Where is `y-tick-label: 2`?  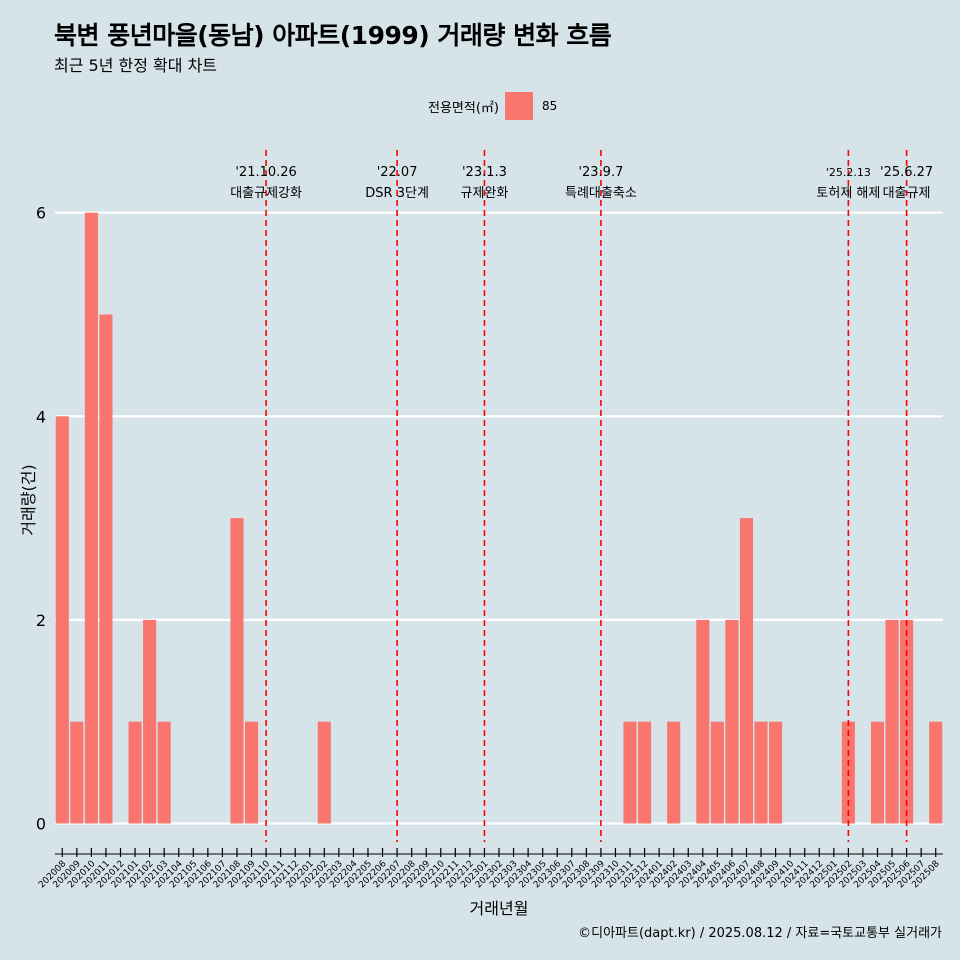
y-tick-label: 2 is located at coordinates (41, 620).